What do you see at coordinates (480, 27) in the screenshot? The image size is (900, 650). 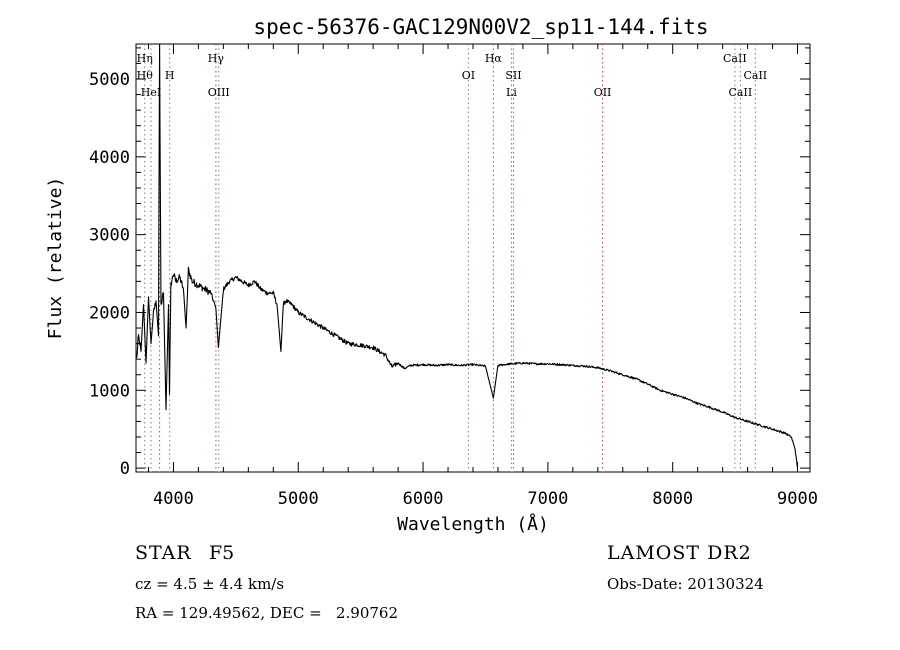 I see `chart-title: spec-56376-GAC129N00V2_sp11-144.fits` at bounding box center [480, 27].